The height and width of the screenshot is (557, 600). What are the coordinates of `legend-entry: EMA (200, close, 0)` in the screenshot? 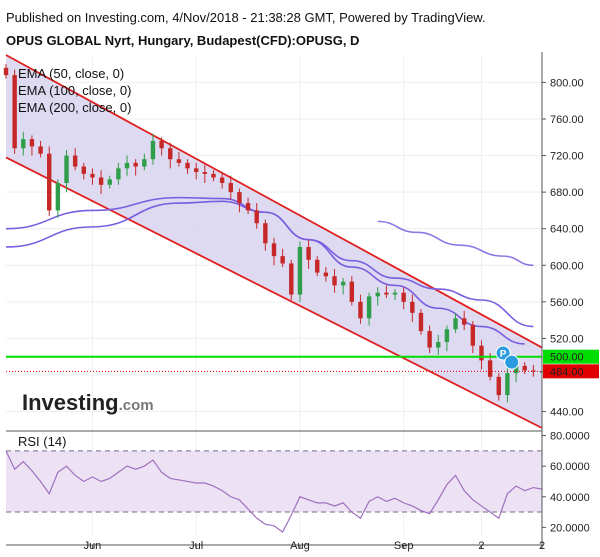 It's located at (74, 107).